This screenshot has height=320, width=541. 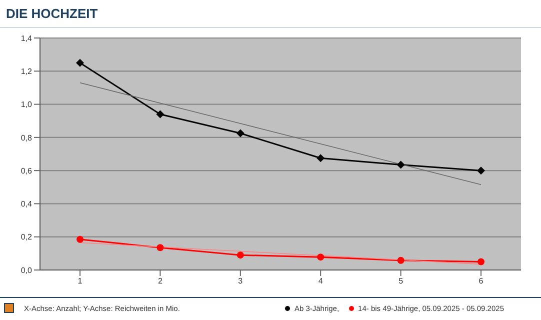 I want to click on chart-title: DIE HOCHZEIT, so click(x=52, y=13).